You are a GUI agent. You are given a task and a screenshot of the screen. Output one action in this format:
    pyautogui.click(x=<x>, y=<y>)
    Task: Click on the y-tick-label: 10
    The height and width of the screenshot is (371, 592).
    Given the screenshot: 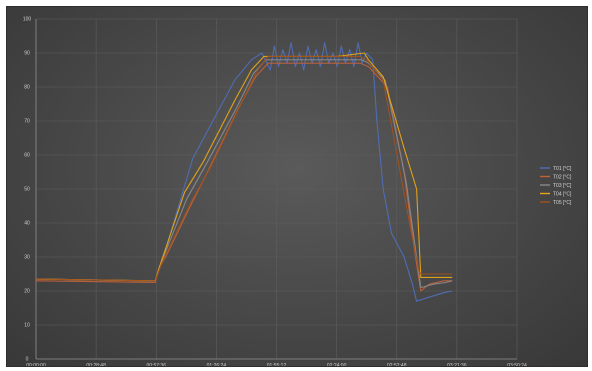 What is the action you would take?
    pyautogui.click(x=27, y=326)
    